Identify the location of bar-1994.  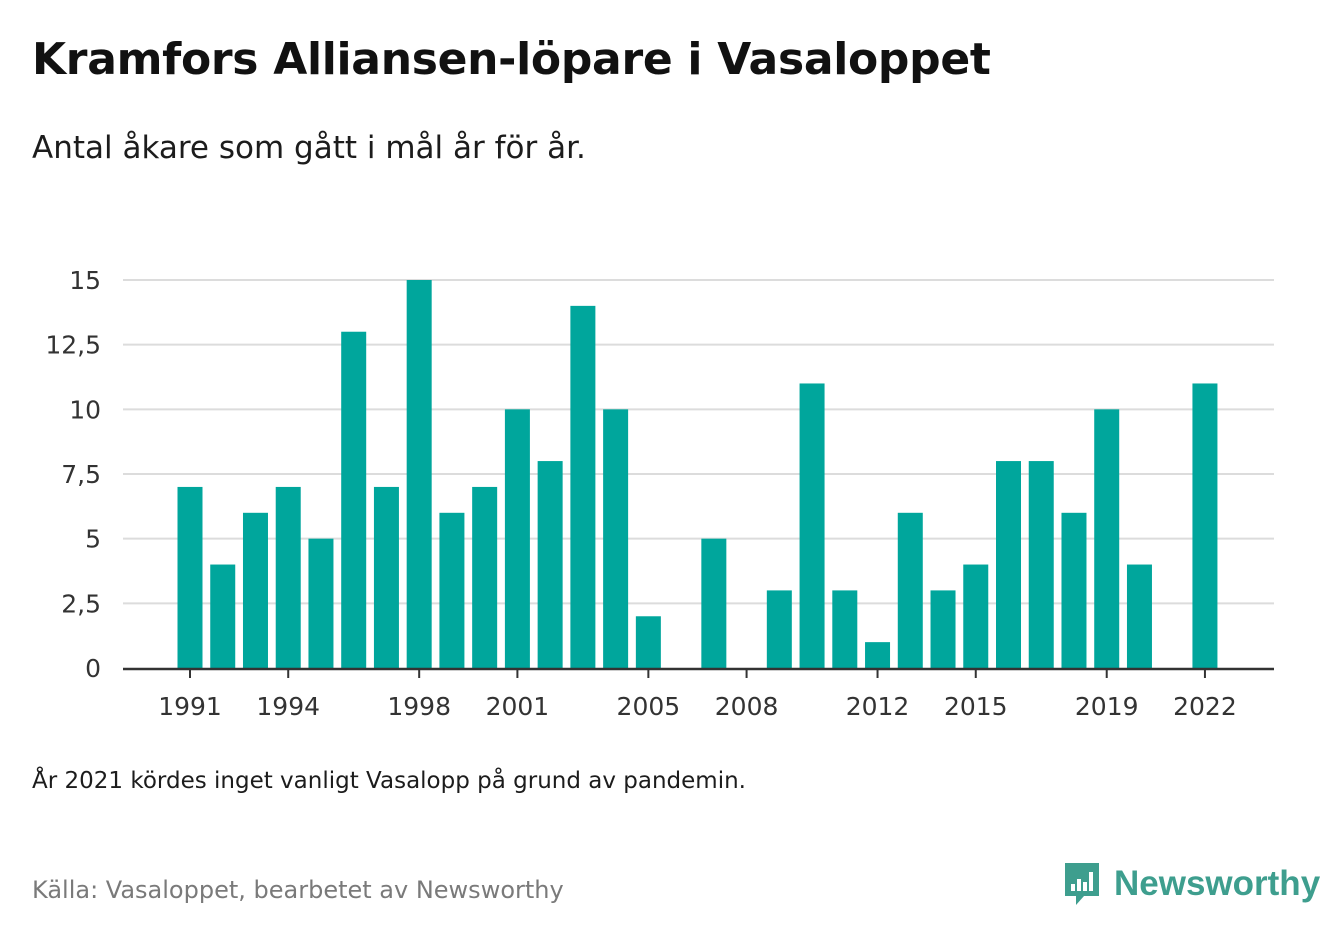
(288, 577).